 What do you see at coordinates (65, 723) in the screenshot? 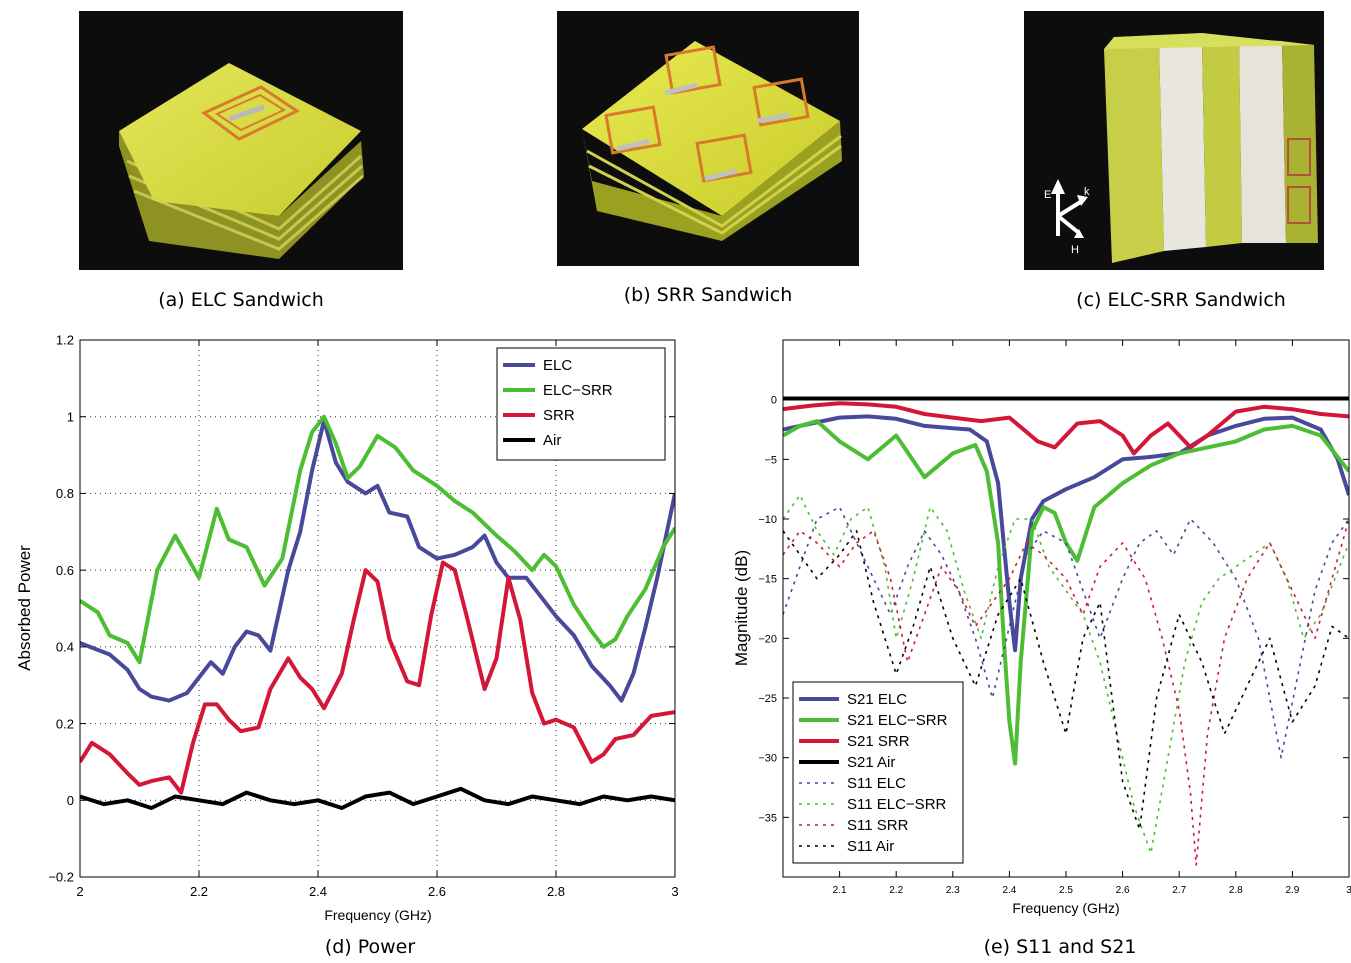
I see `y-tick-label: 0.2` at bounding box center [65, 723].